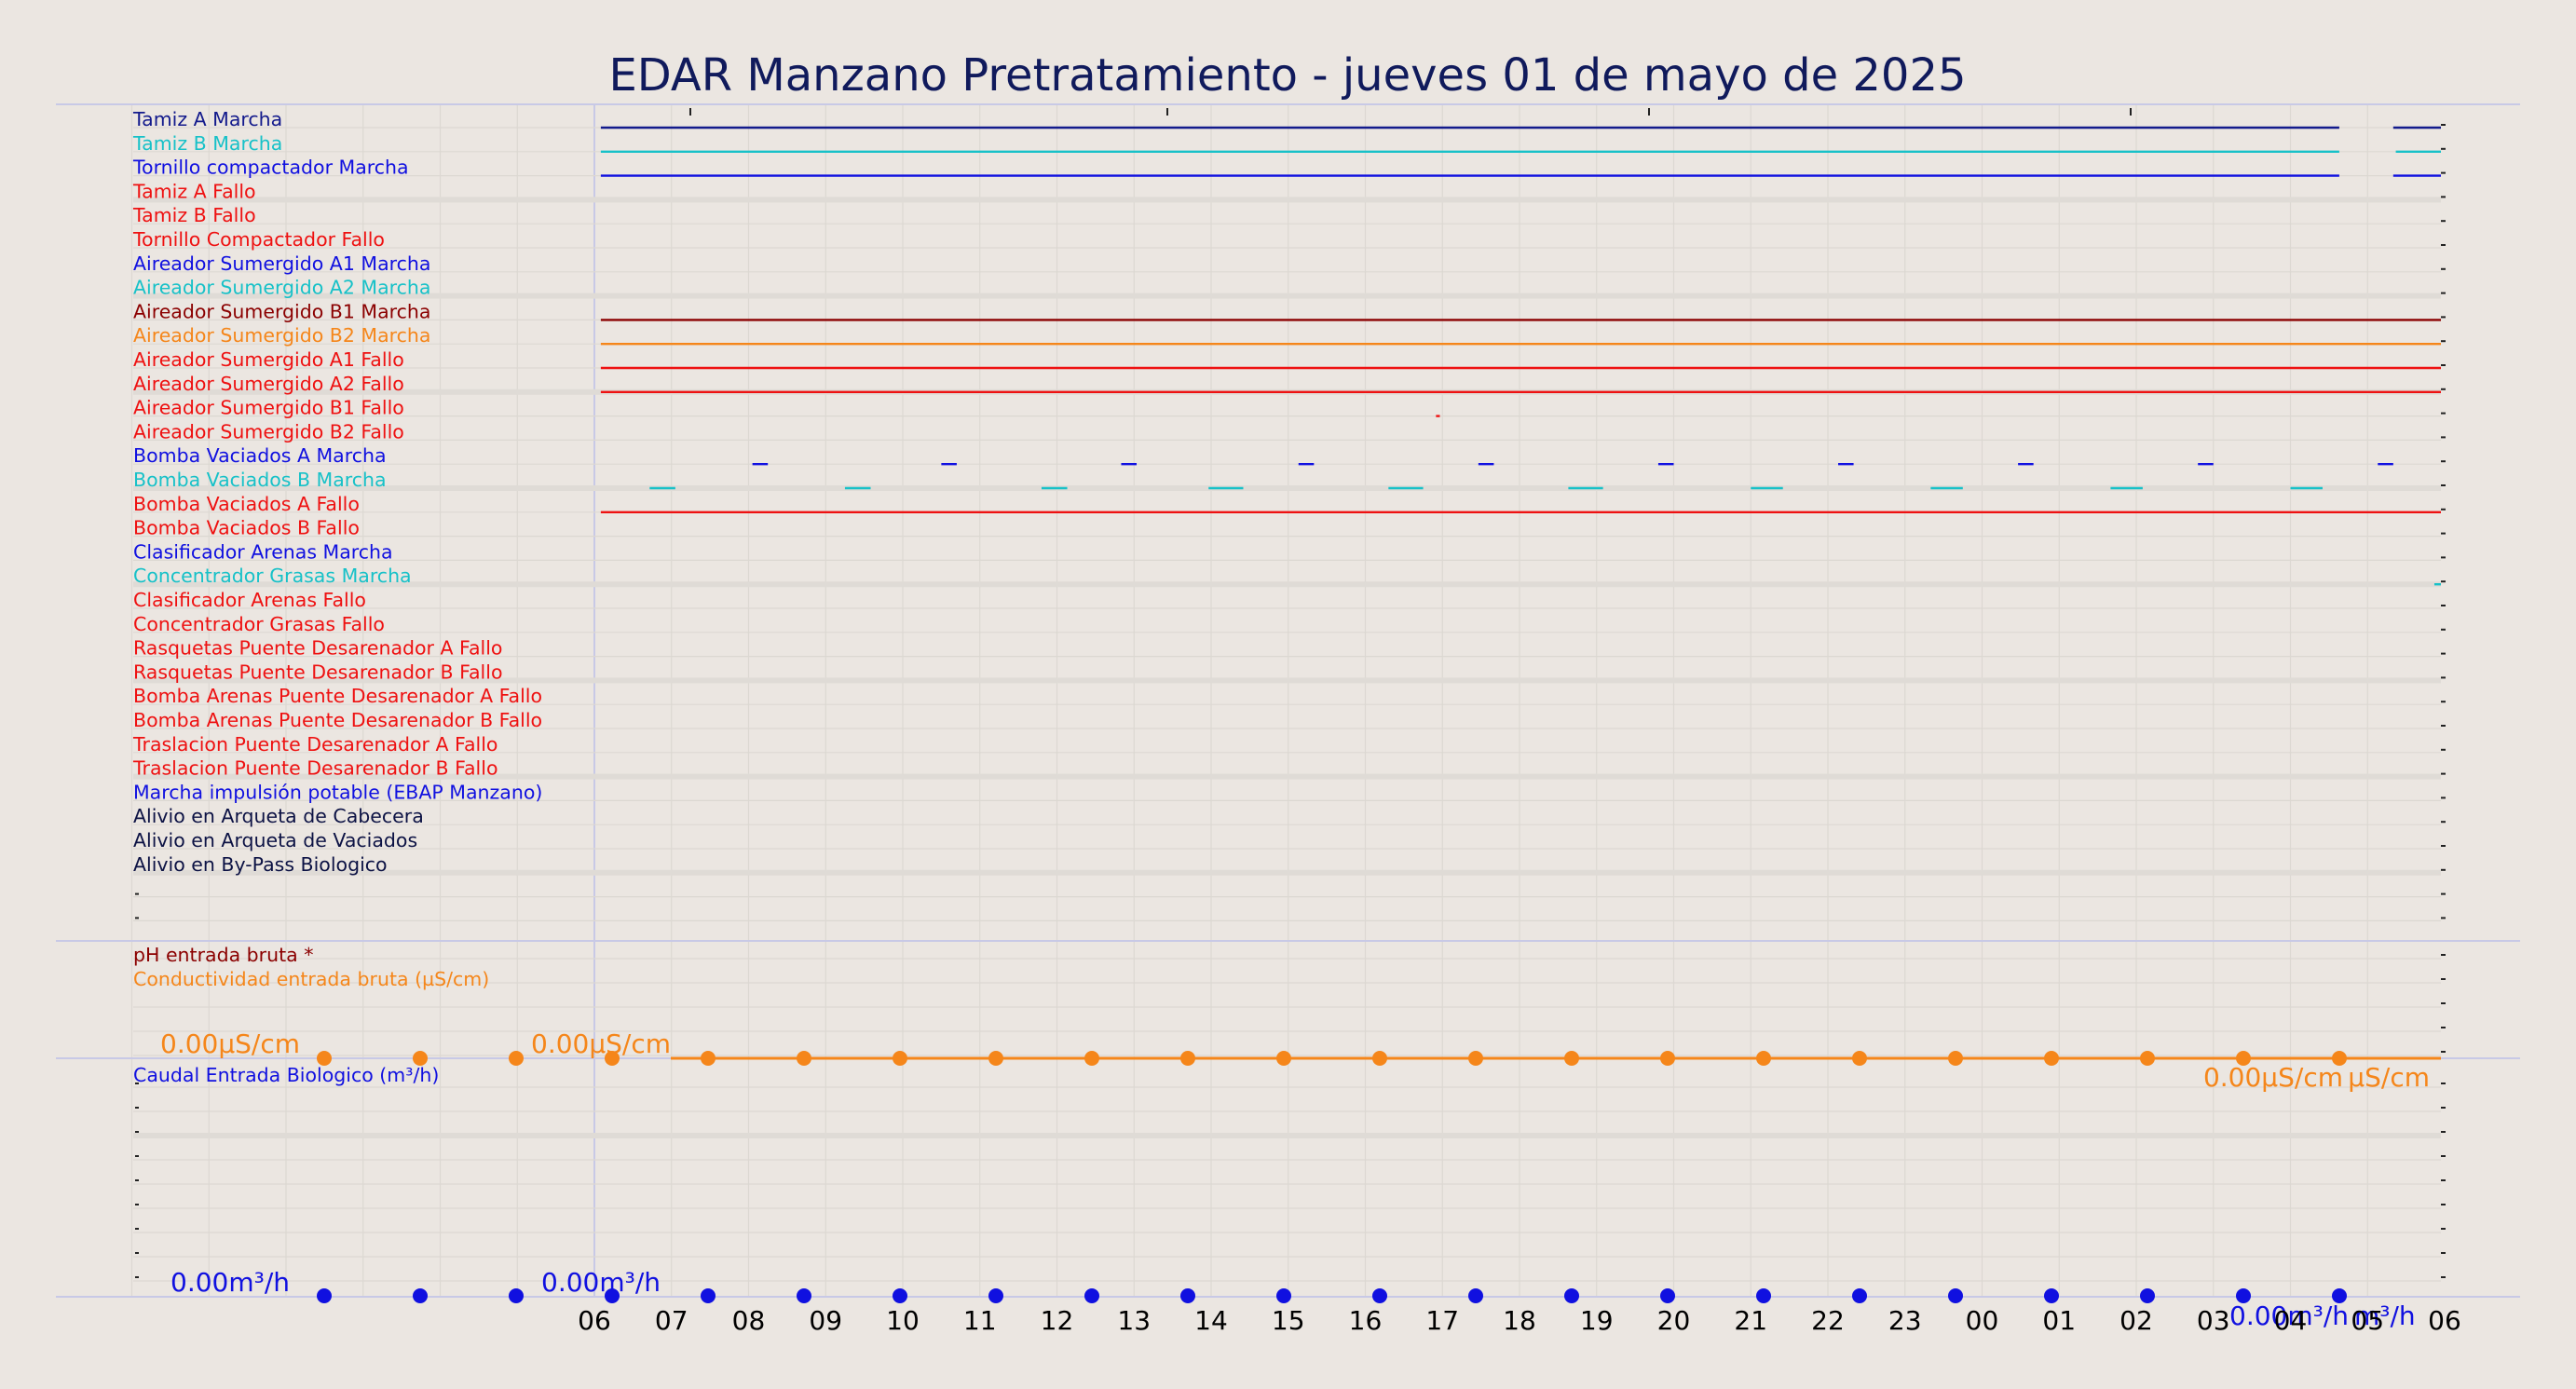 This screenshot has width=2576, height=1389. I want to click on x-tick-label: 22, so click(1828, 1320).